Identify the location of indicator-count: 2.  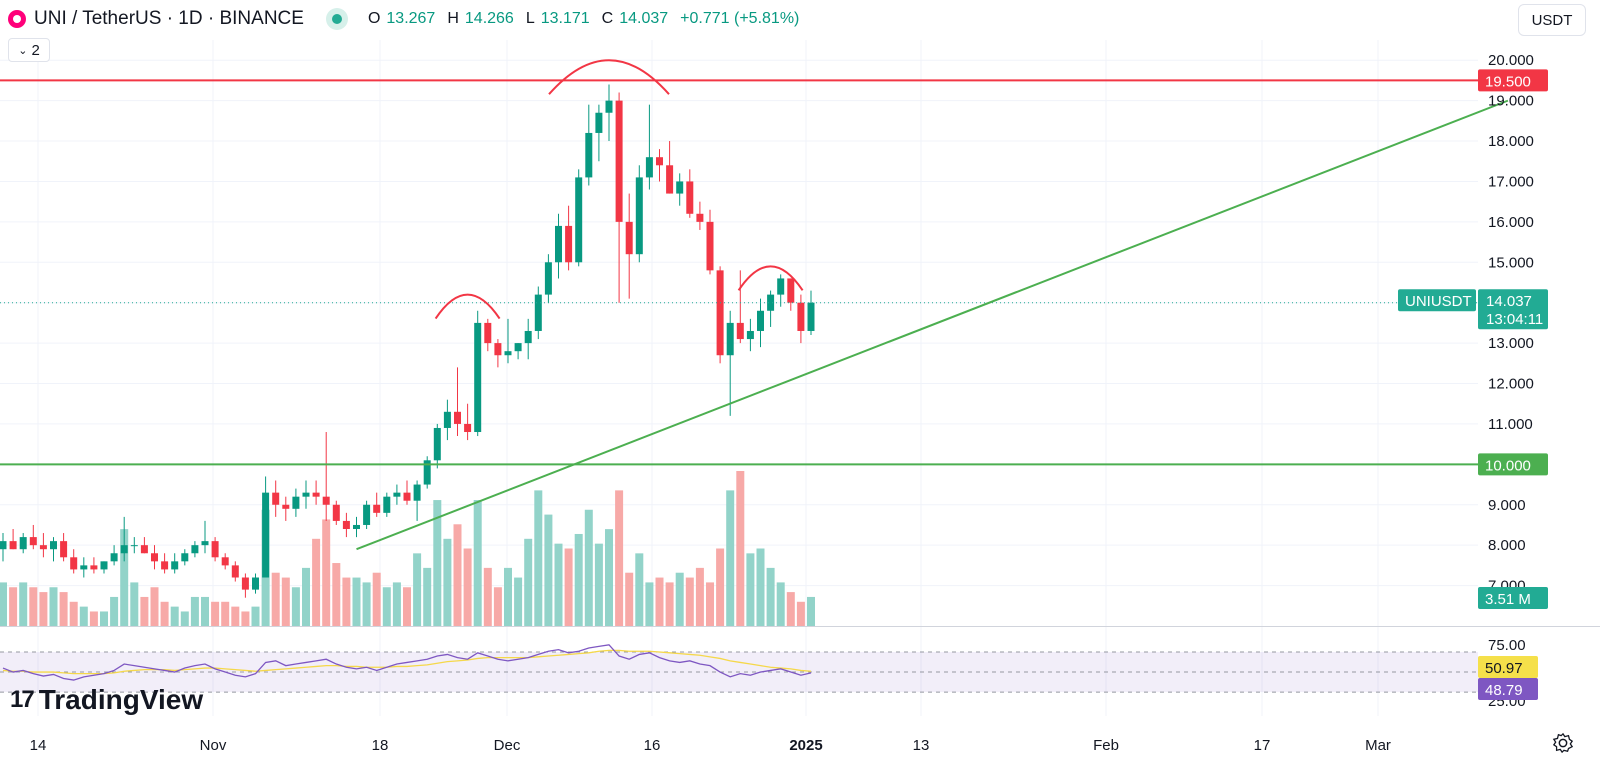
(35, 50).